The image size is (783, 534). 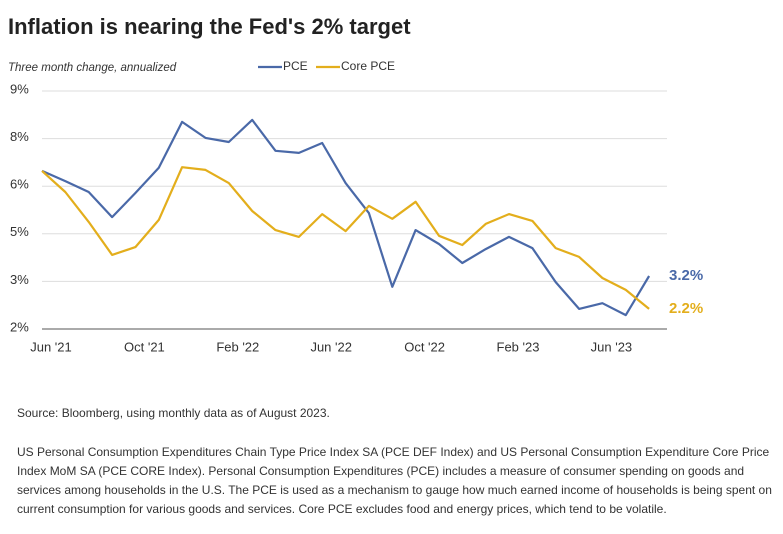 What do you see at coordinates (686, 275) in the screenshot?
I see `end-label: 3.2%` at bounding box center [686, 275].